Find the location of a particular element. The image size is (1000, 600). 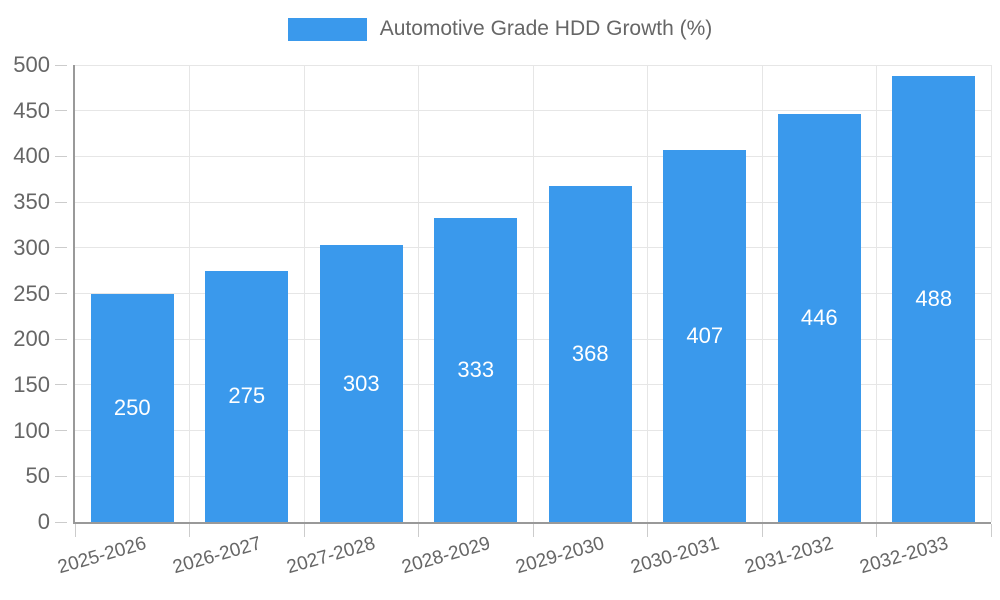

bar-value-label: 275 is located at coordinates (247, 396).